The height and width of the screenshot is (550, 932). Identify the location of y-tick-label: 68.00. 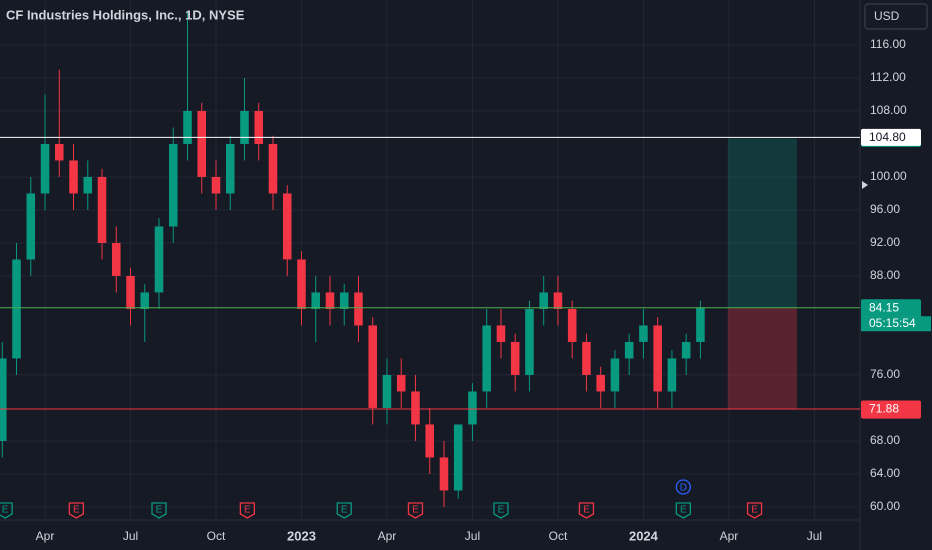
(885, 440).